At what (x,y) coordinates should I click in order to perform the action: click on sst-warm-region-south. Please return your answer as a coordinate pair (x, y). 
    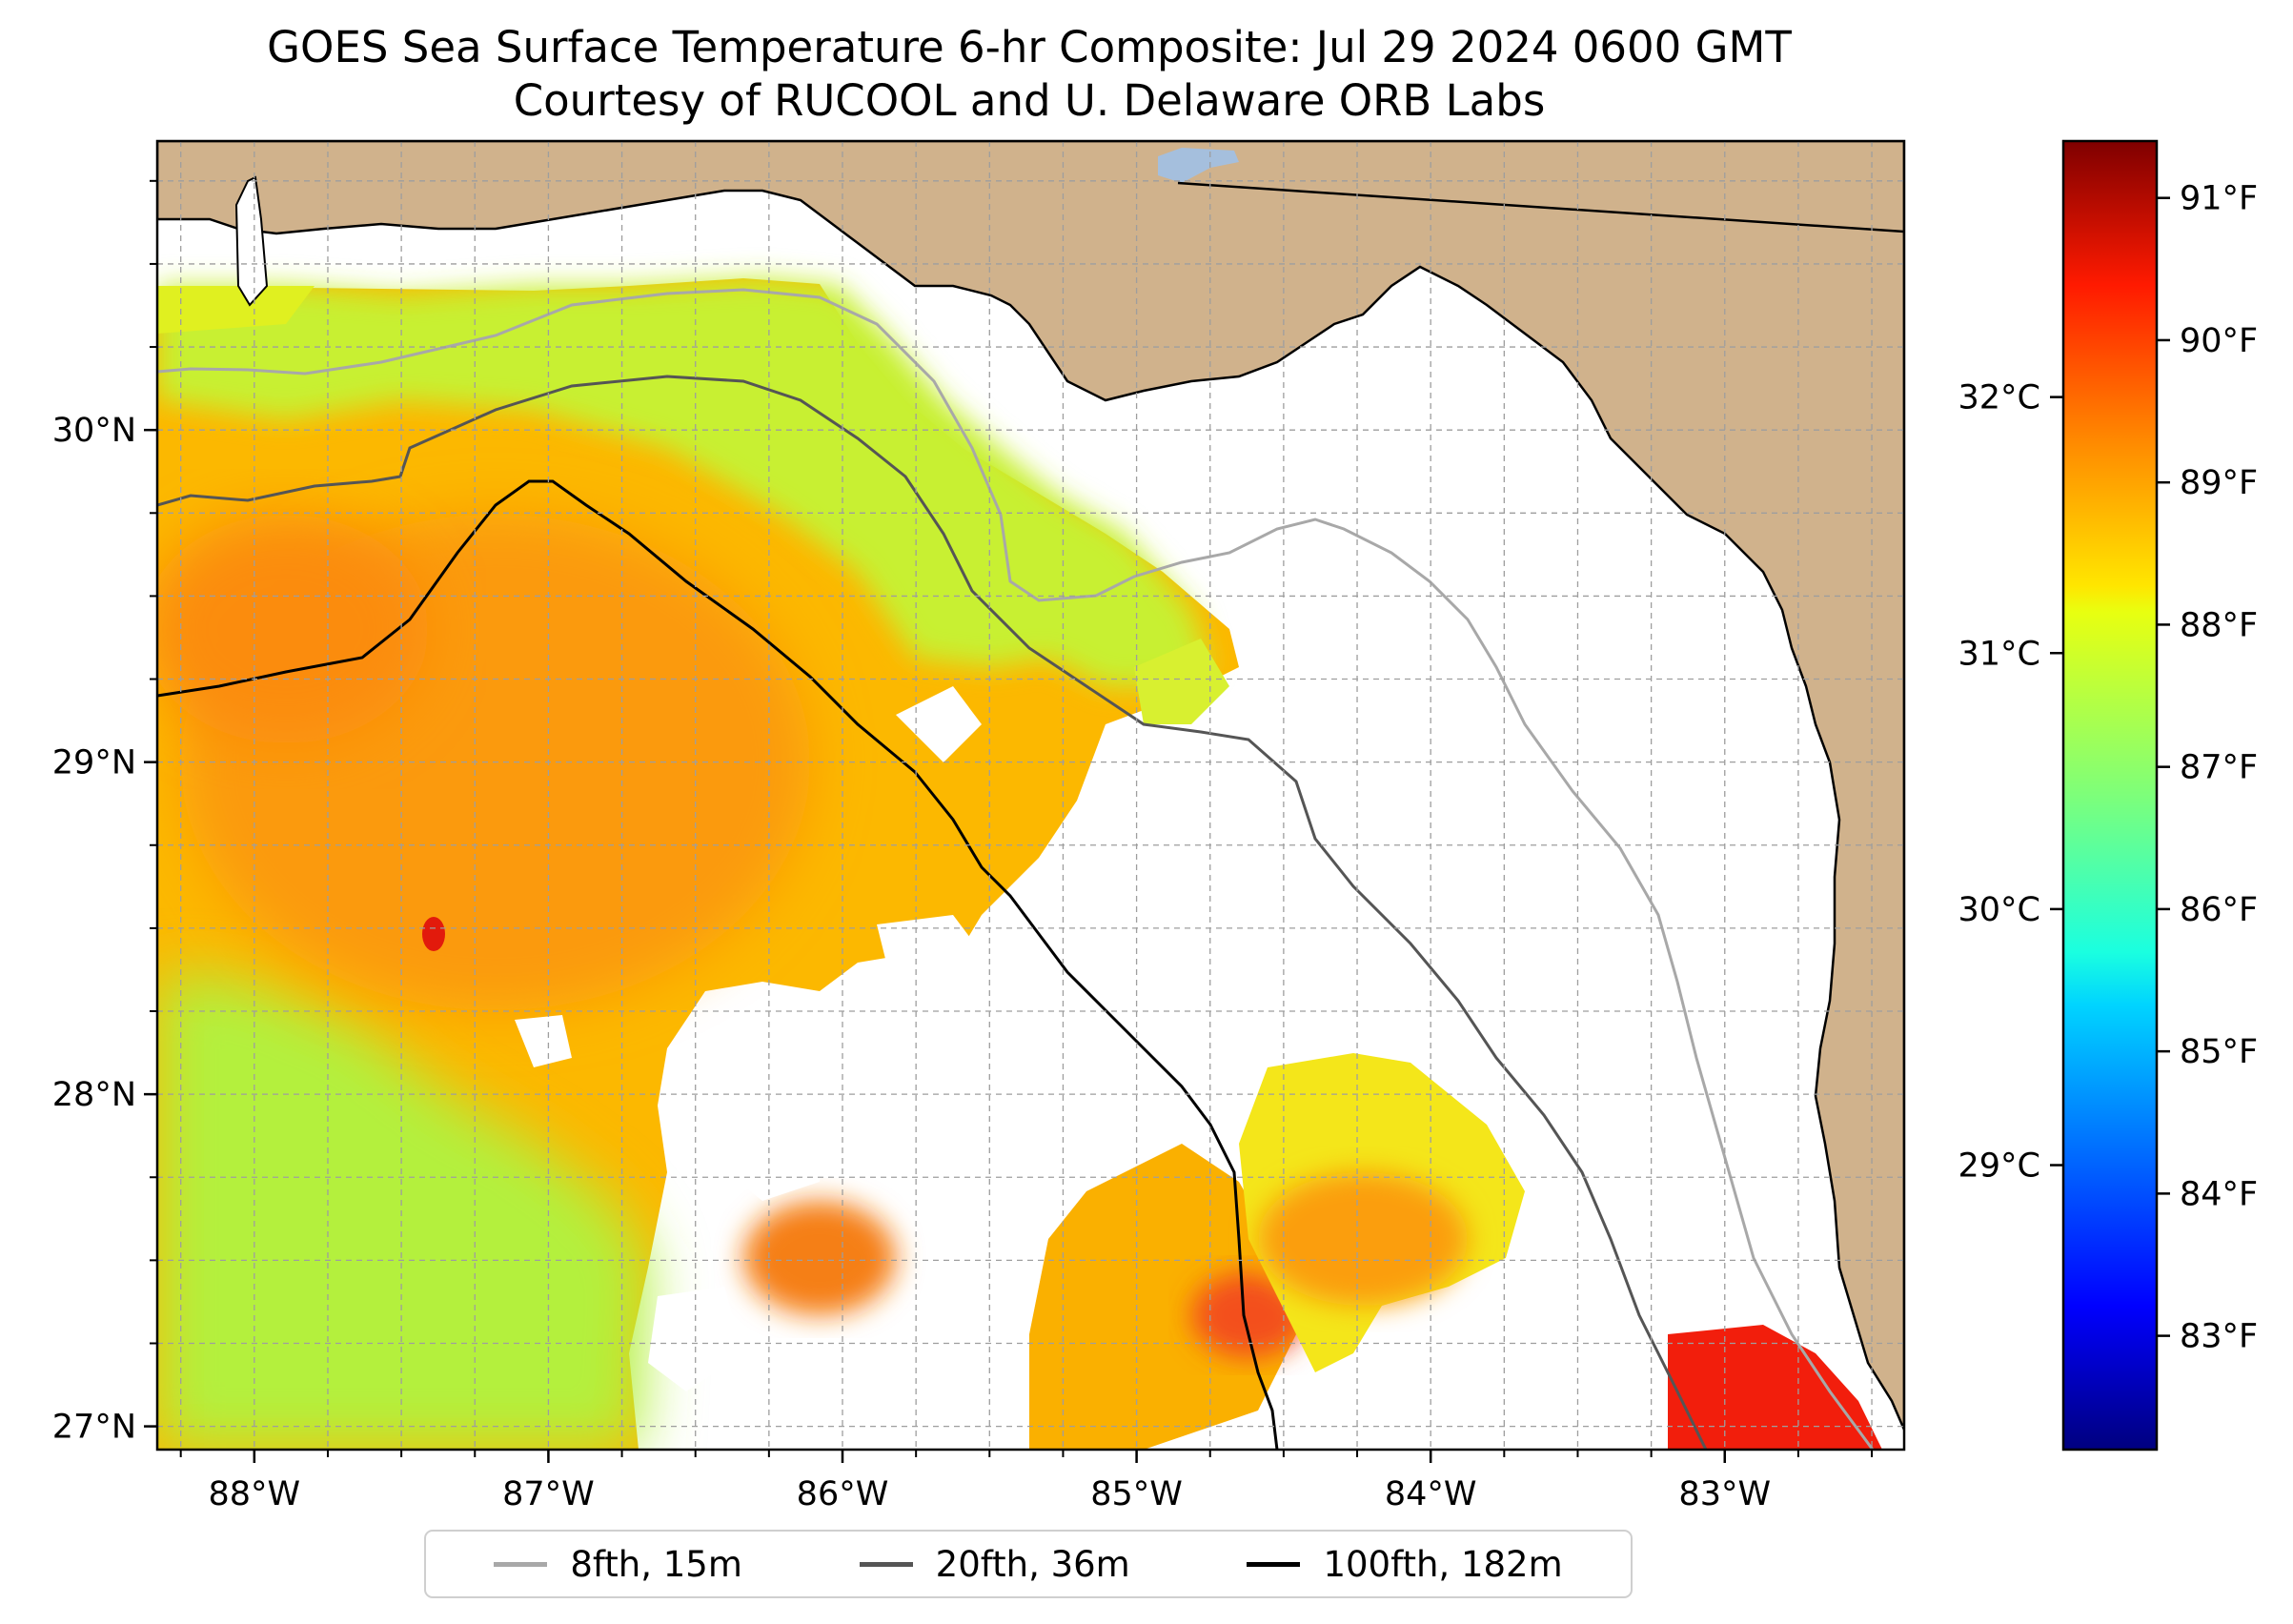
    Looking at the image, I should click on (1163, 1297).